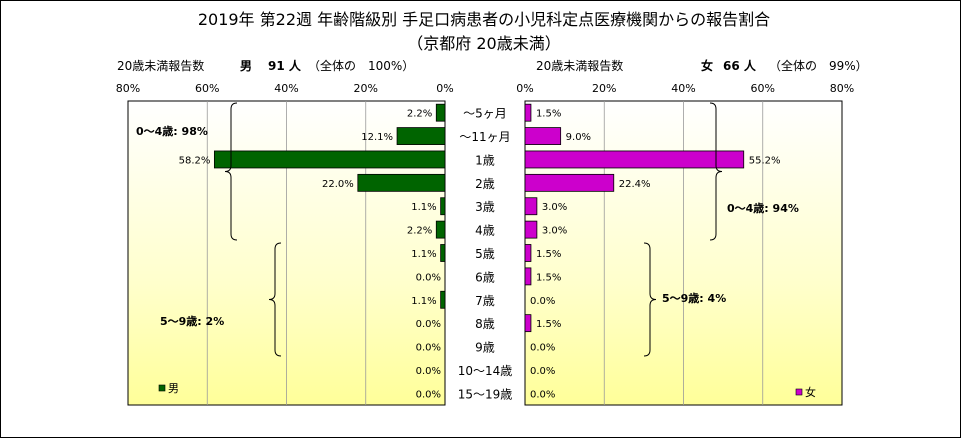 This screenshot has height=443, width=968. I want to click on right-header-share: （全体の 99%）, so click(818, 66).